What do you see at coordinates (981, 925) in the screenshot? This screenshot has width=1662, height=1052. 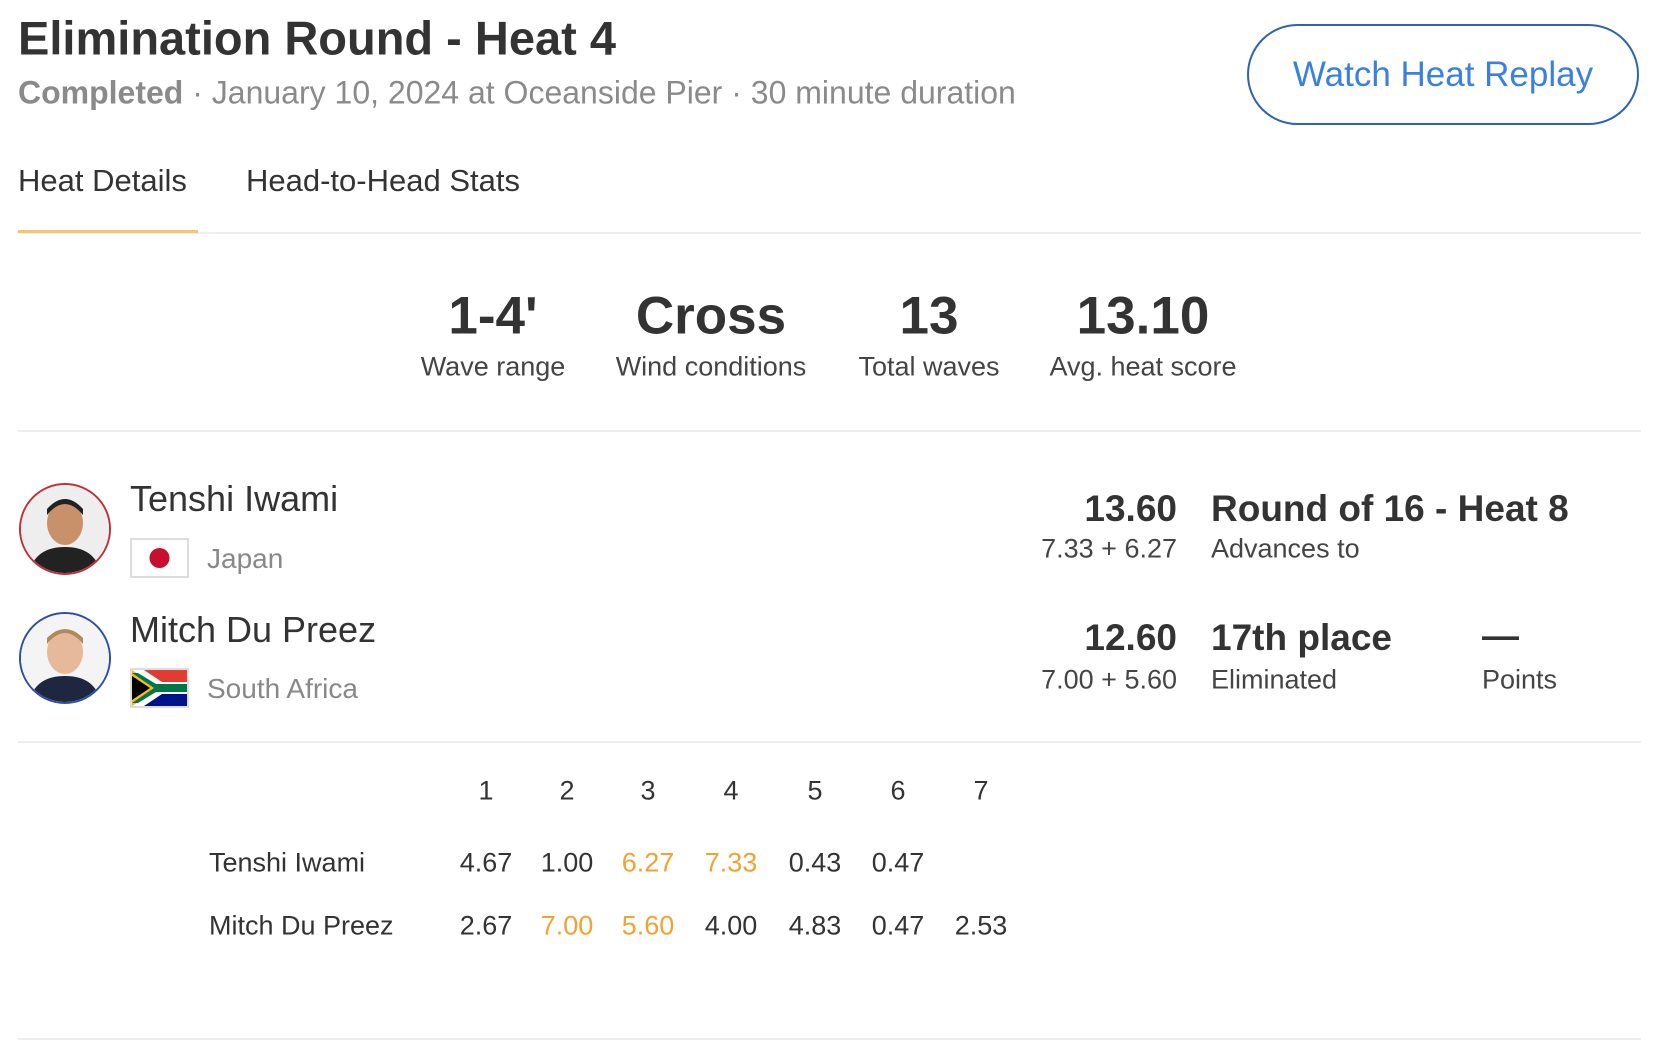 I see `wave-score: 2.53` at bounding box center [981, 925].